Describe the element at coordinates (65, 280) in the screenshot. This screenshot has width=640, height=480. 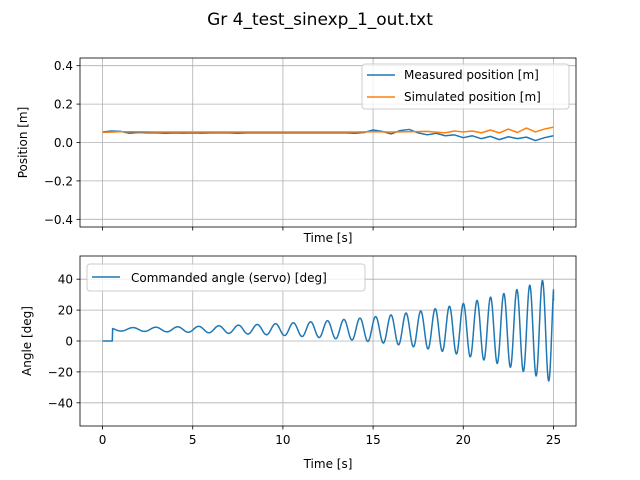
I see `y-tick-label: 40` at that location.